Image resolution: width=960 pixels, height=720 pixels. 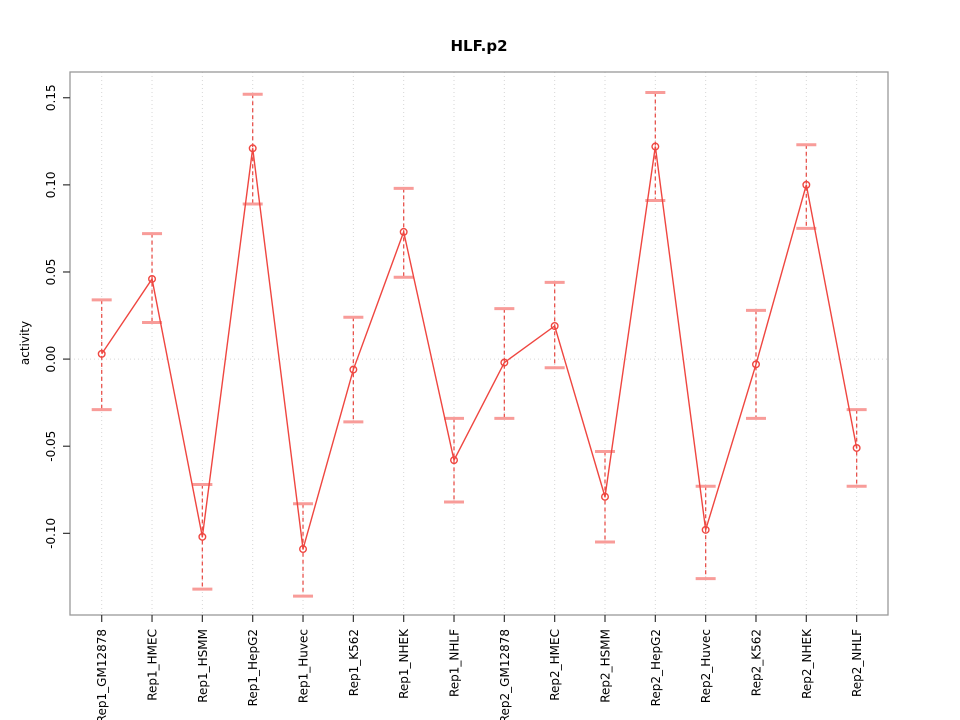 What do you see at coordinates (25, 343) in the screenshot?
I see `y-axis-title: activity` at bounding box center [25, 343].